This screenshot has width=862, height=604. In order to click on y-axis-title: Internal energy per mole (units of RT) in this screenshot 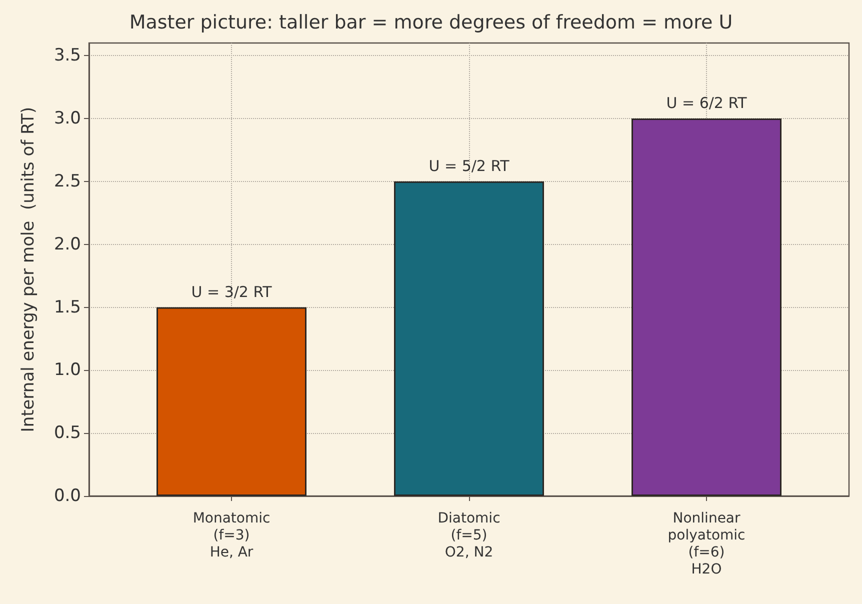, I will do `click(28, 269)`.